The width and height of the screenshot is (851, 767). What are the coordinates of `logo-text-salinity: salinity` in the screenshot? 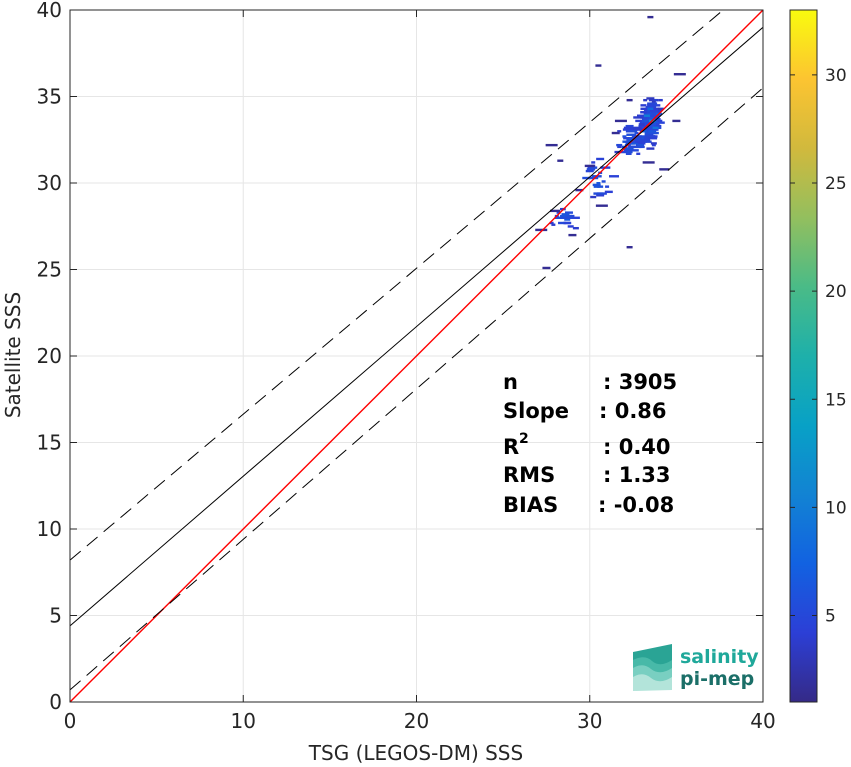 It's located at (719, 657).